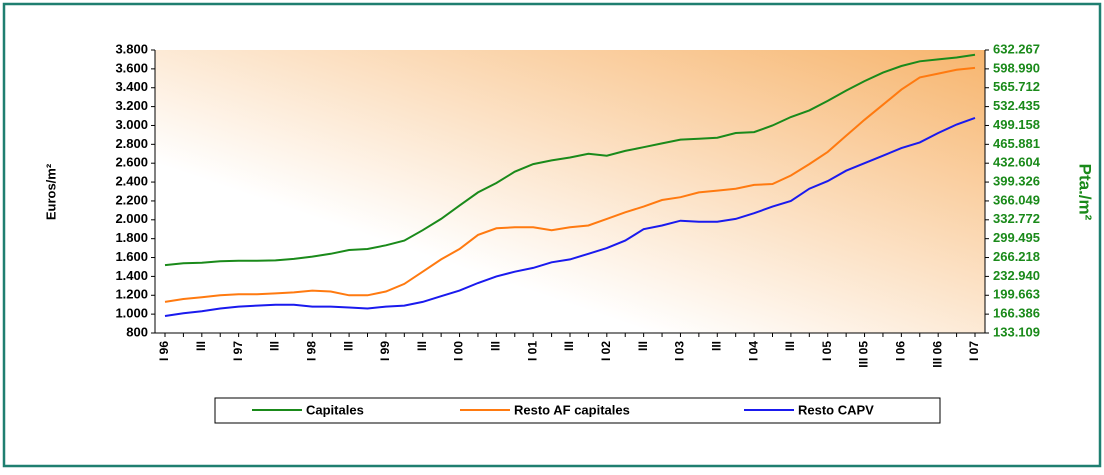 Image resolution: width=1104 pixels, height=475 pixels. What do you see at coordinates (131, 313) in the screenshot?
I see `y-tick-label: 1.000` at bounding box center [131, 313].